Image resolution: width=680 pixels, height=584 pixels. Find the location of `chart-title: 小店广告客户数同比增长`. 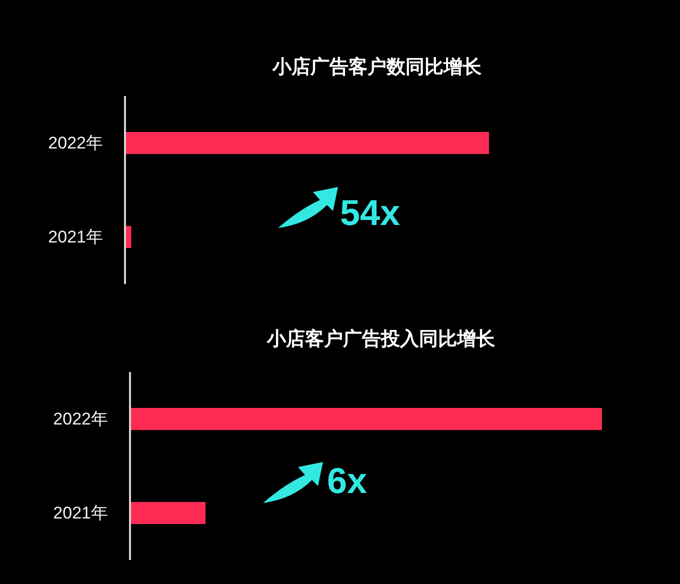

chart-title: 小店广告客户数同比增长 is located at coordinates (377, 67).